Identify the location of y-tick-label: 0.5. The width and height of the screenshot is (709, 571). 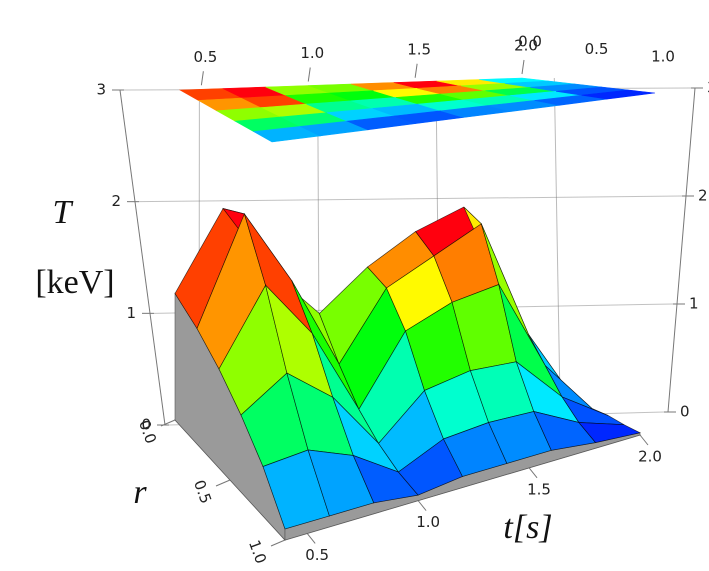
(202, 492).